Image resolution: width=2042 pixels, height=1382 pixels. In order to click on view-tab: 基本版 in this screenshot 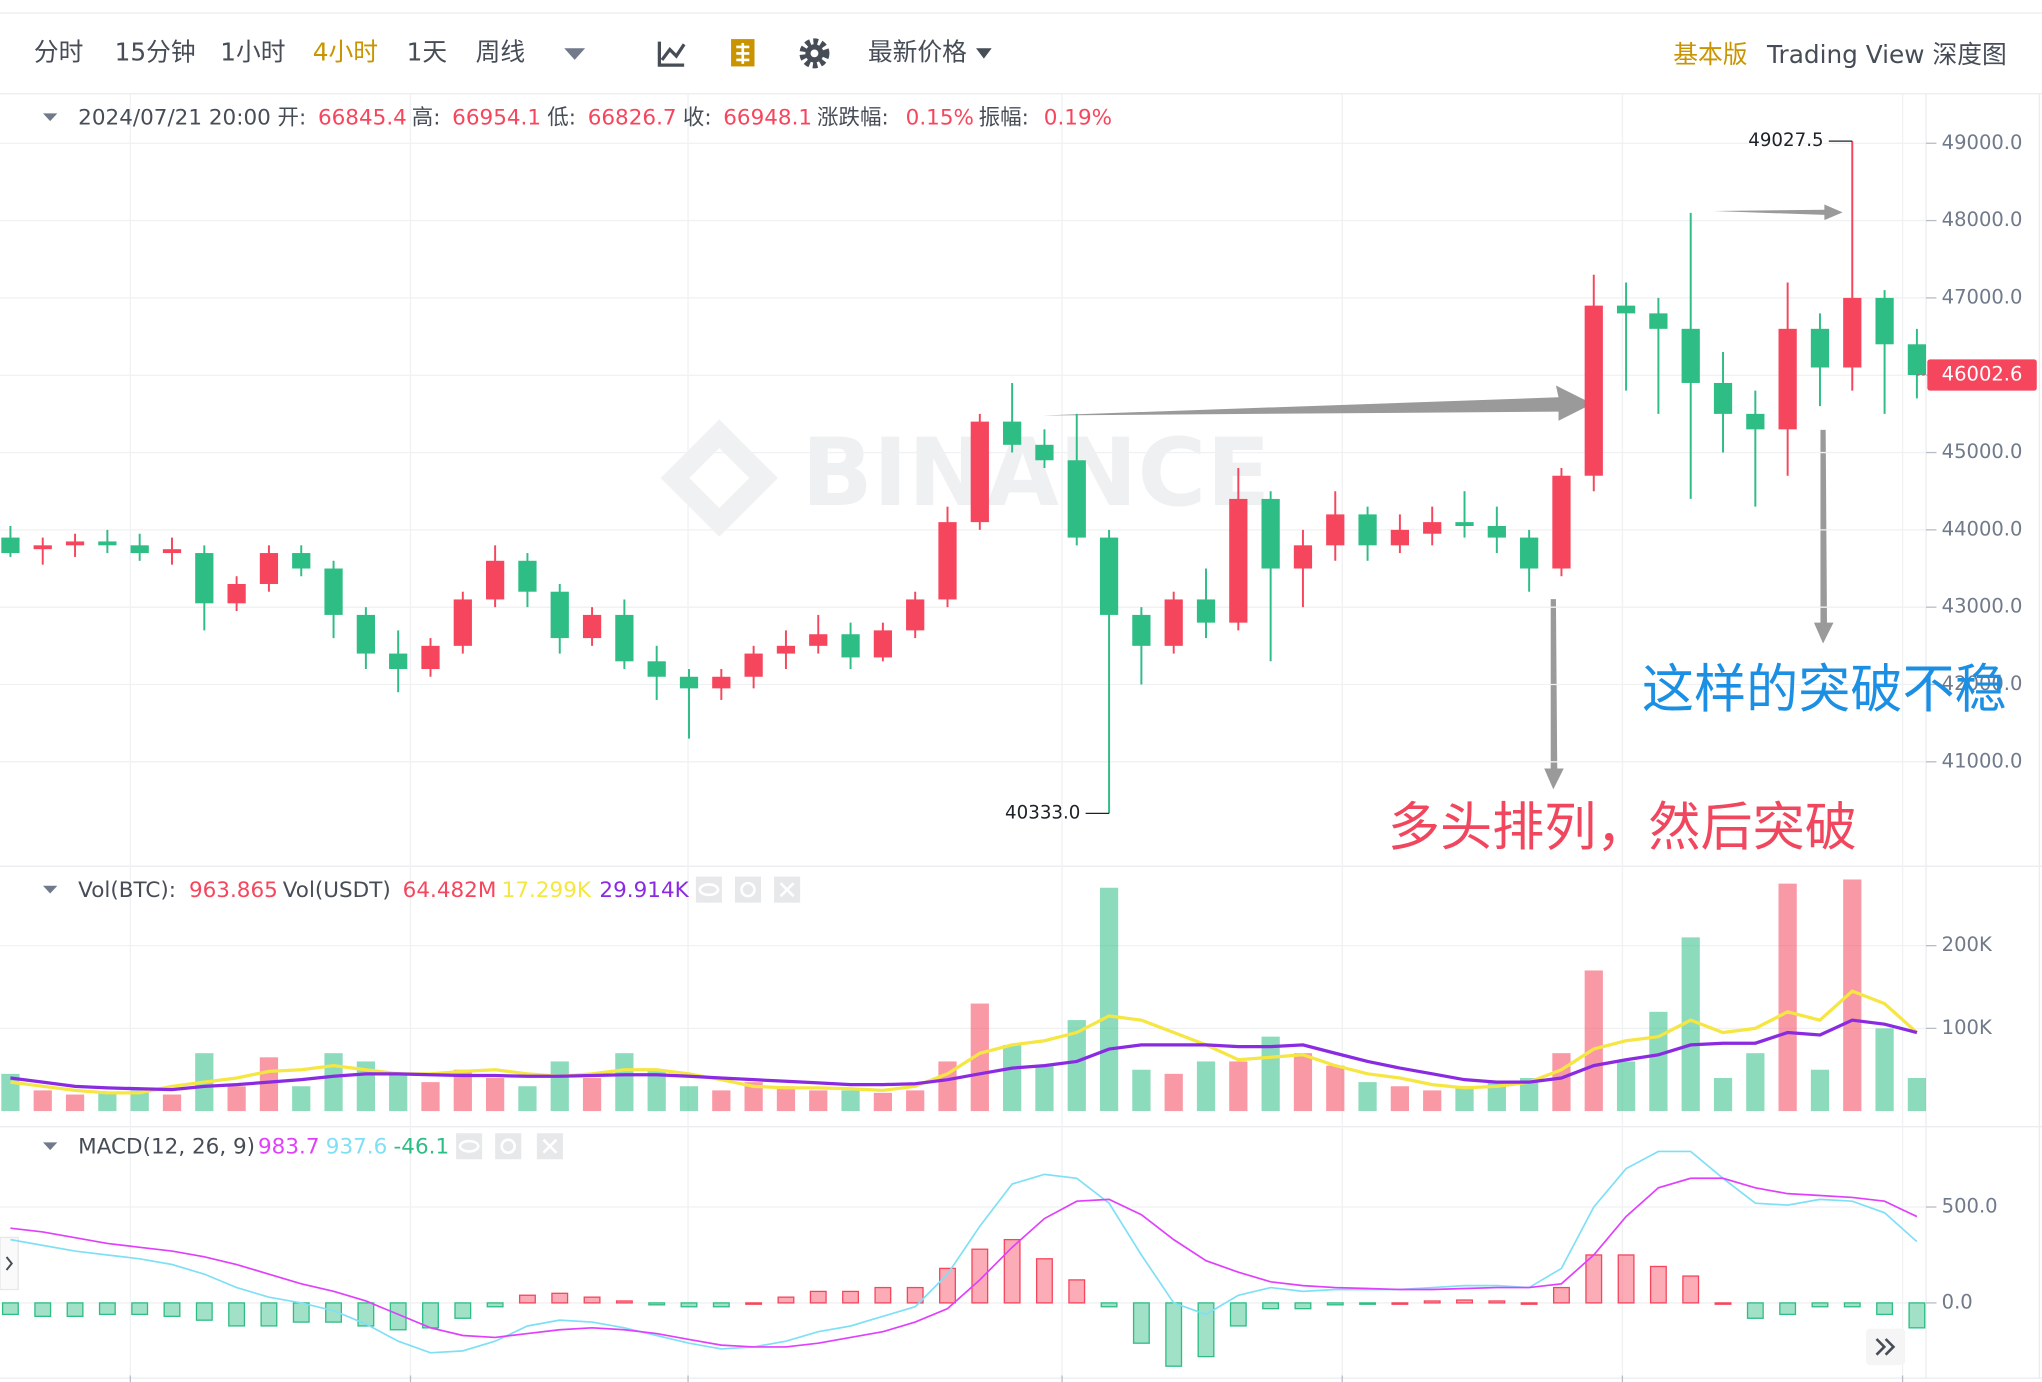, I will do `click(1710, 54)`.